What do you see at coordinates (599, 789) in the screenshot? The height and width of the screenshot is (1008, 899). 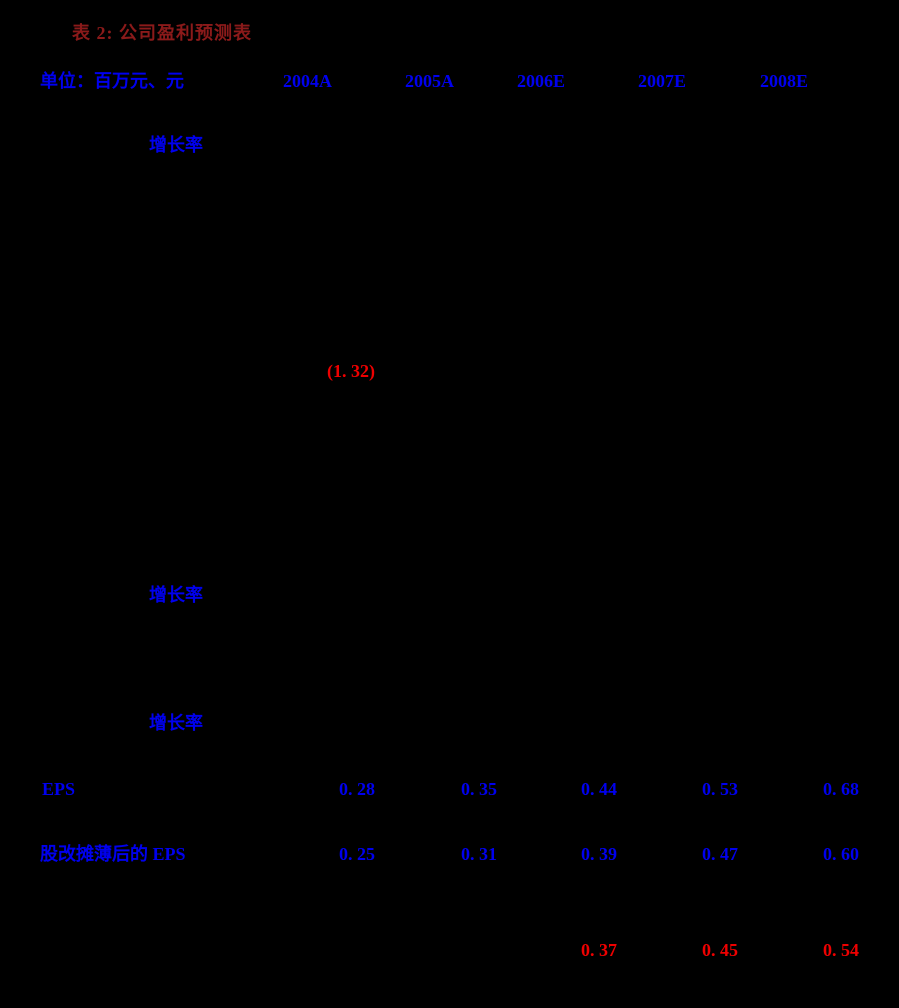 I see `cell-eps-2006e: 0. 44` at bounding box center [599, 789].